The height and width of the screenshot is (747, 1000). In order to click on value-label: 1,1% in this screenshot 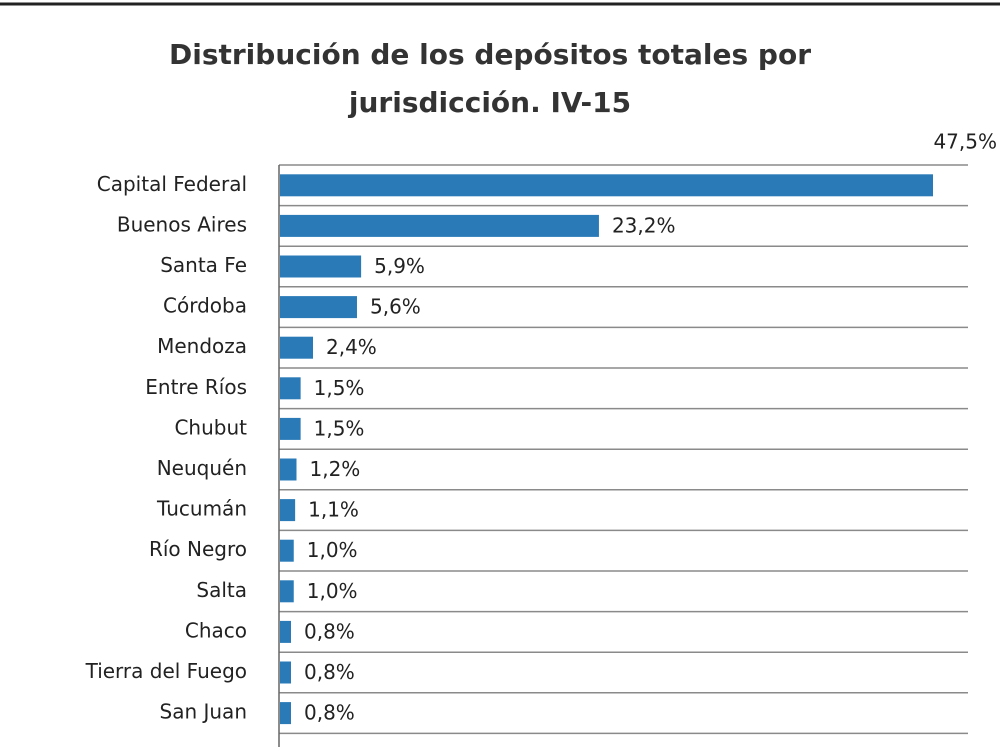, I will do `click(333, 510)`.